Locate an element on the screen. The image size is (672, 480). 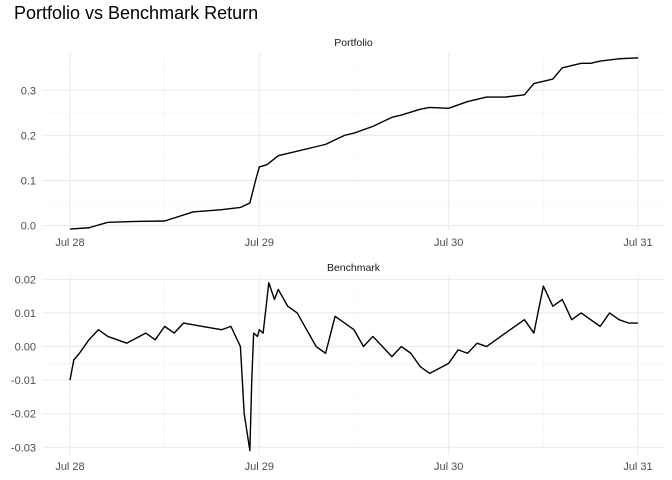
portfolio-y-tick-labels: 0.0 0.1 0.2 0.3 is located at coordinates (28, 158).